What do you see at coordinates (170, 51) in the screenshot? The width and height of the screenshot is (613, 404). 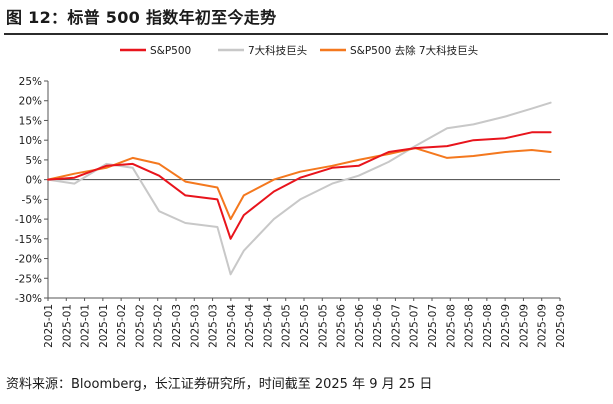 I see `legend-label: S&P500` at bounding box center [170, 51].